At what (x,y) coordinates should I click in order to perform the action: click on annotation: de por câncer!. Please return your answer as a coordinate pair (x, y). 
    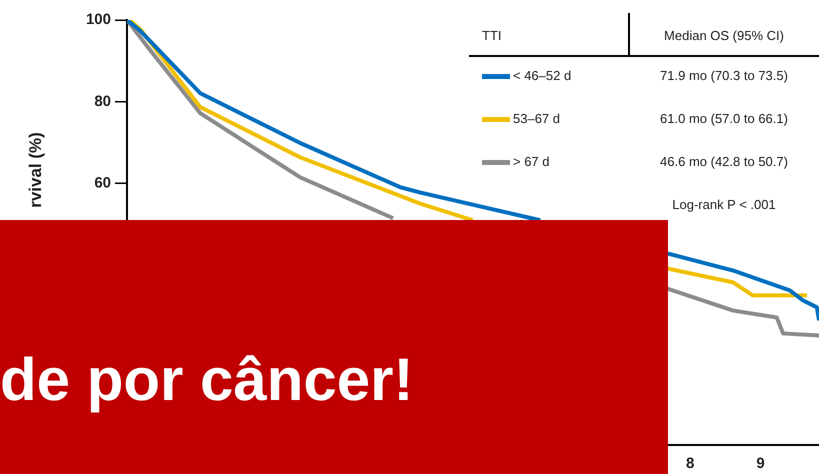
    Looking at the image, I should click on (207, 379).